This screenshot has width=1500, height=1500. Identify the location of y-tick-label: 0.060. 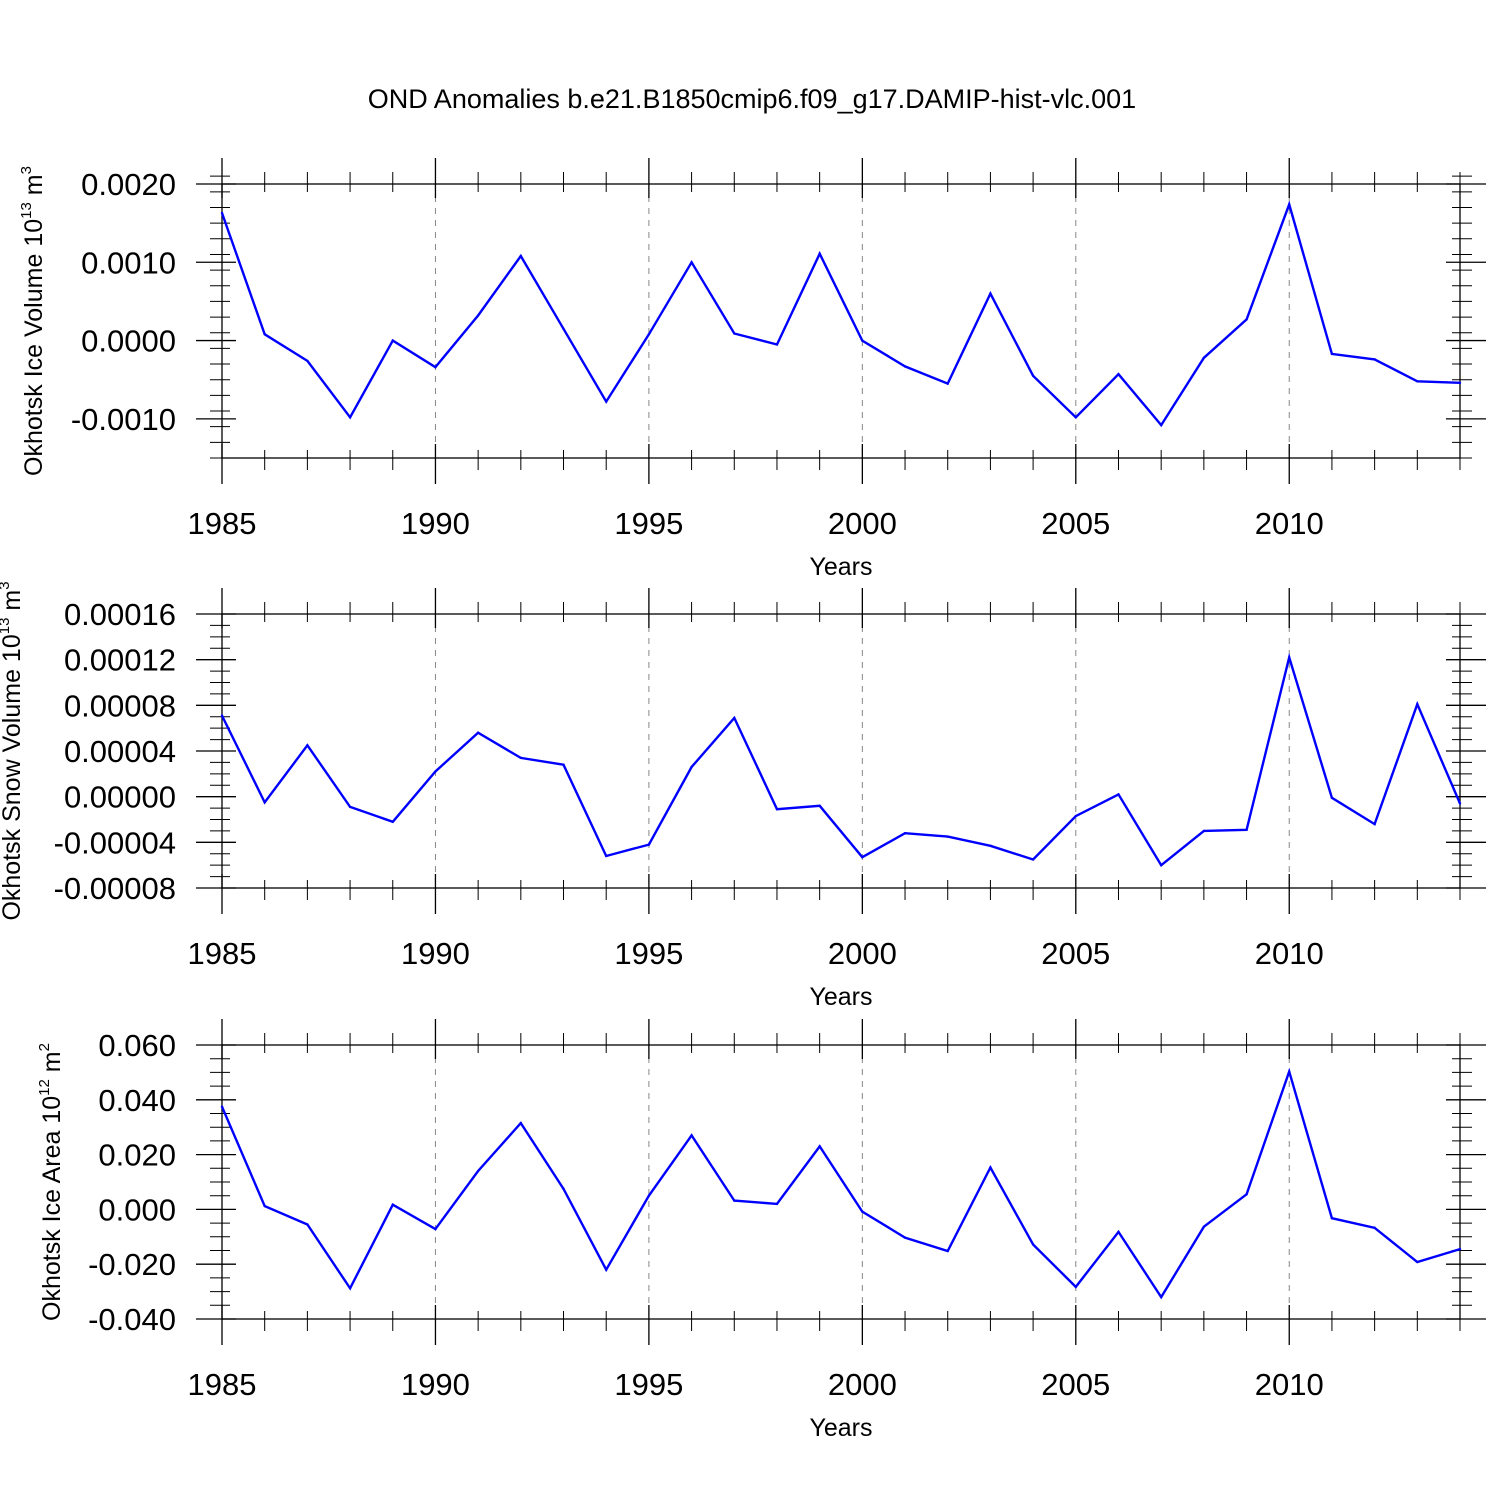
(137, 1045).